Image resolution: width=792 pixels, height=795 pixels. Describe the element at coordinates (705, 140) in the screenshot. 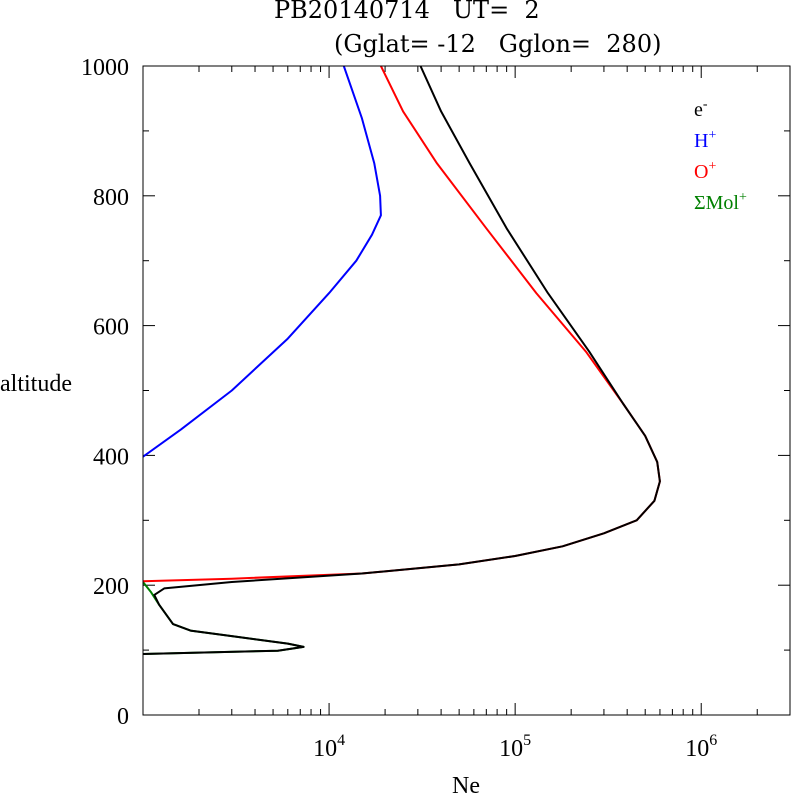

I see `legend-entry: H+` at that location.